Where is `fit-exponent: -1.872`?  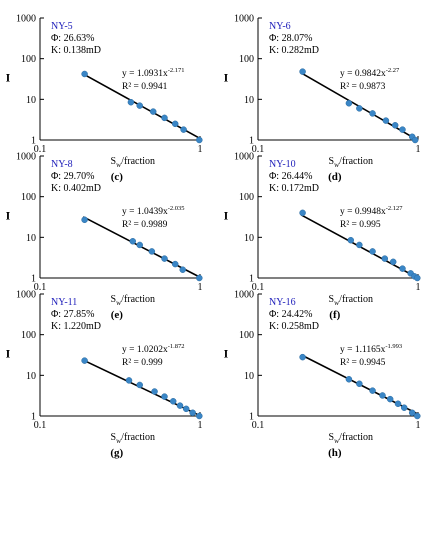
fit-exponent: -1.872 is located at coordinates (176, 346).